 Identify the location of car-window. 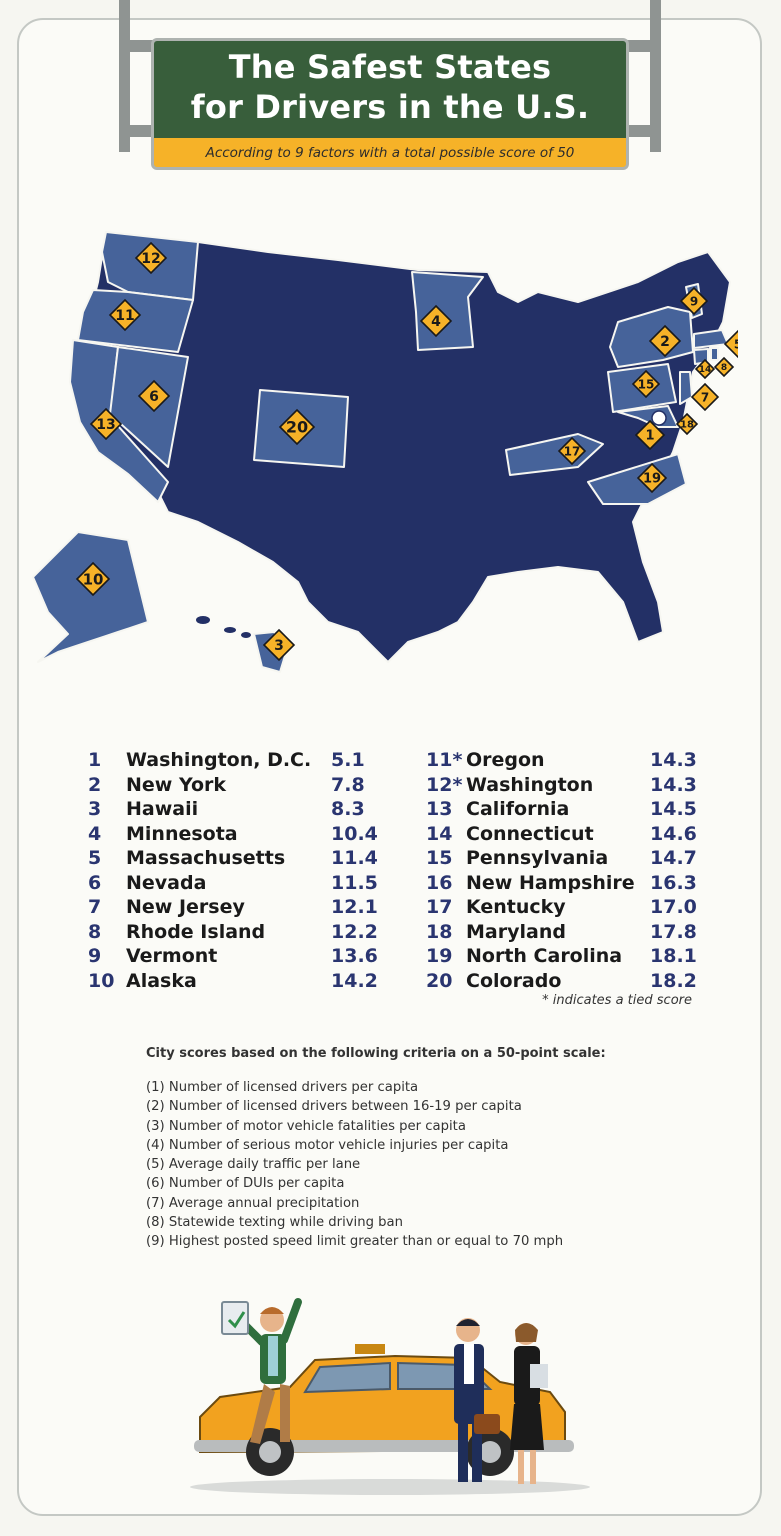
(347, 1377).